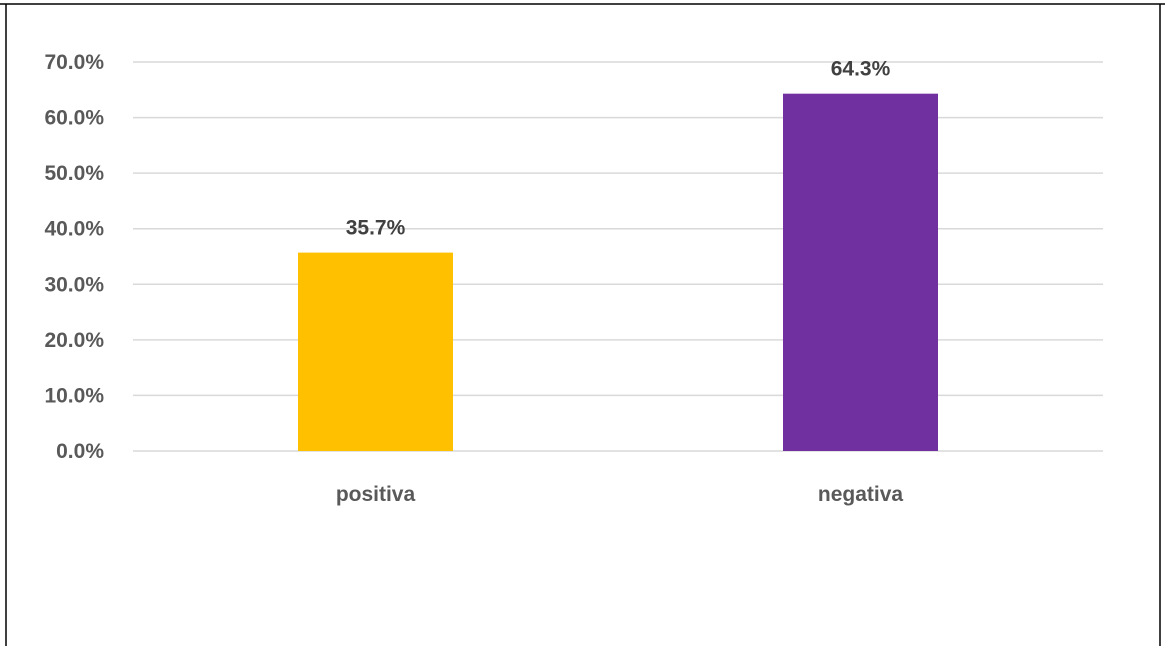  What do you see at coordinates (860, 272) in the screenshot?
I see `bar-negativa` at bounding box center [860, 272].